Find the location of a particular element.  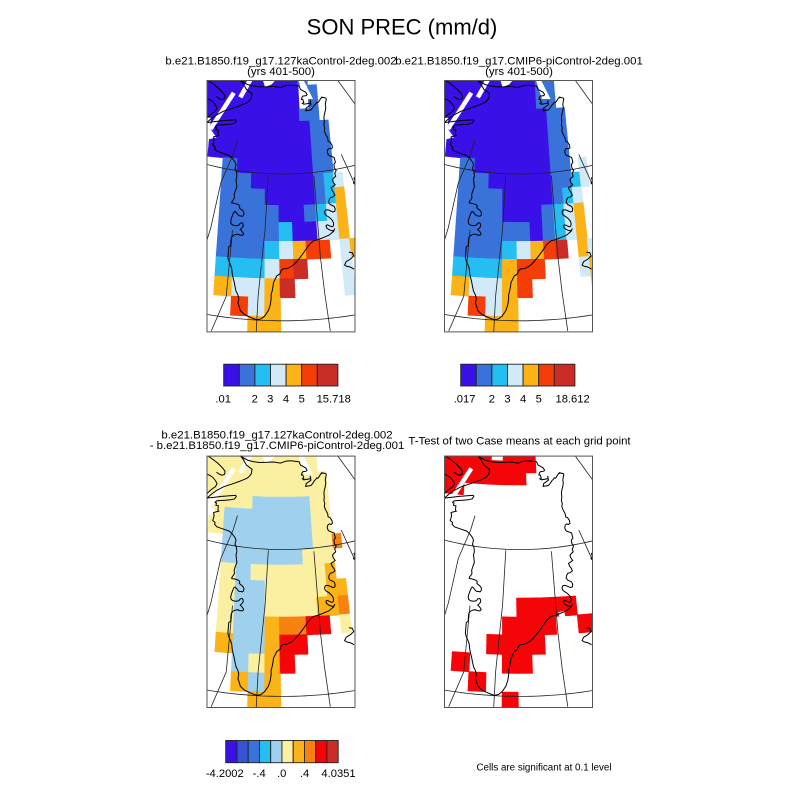

svg-text: SON PREC (mm/d) is located at coordinates (402, 27).